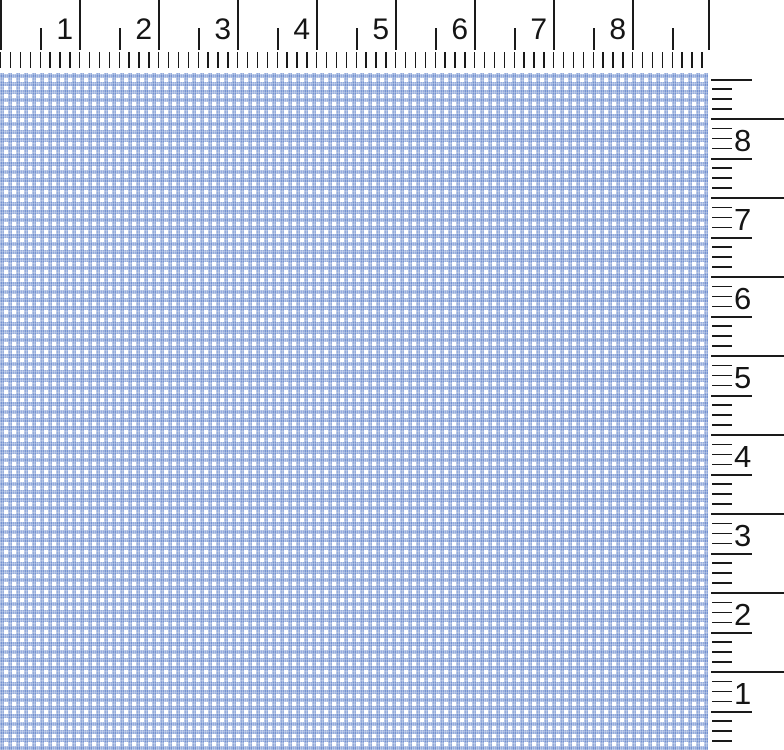 This screenshot has width=784, height=750. What do you see at coordinates (747, 411) in the screenshot?
I see `right-ruler-vertical: 8 7 6 5 4 3 2 1` at bounding box center [747, 411].